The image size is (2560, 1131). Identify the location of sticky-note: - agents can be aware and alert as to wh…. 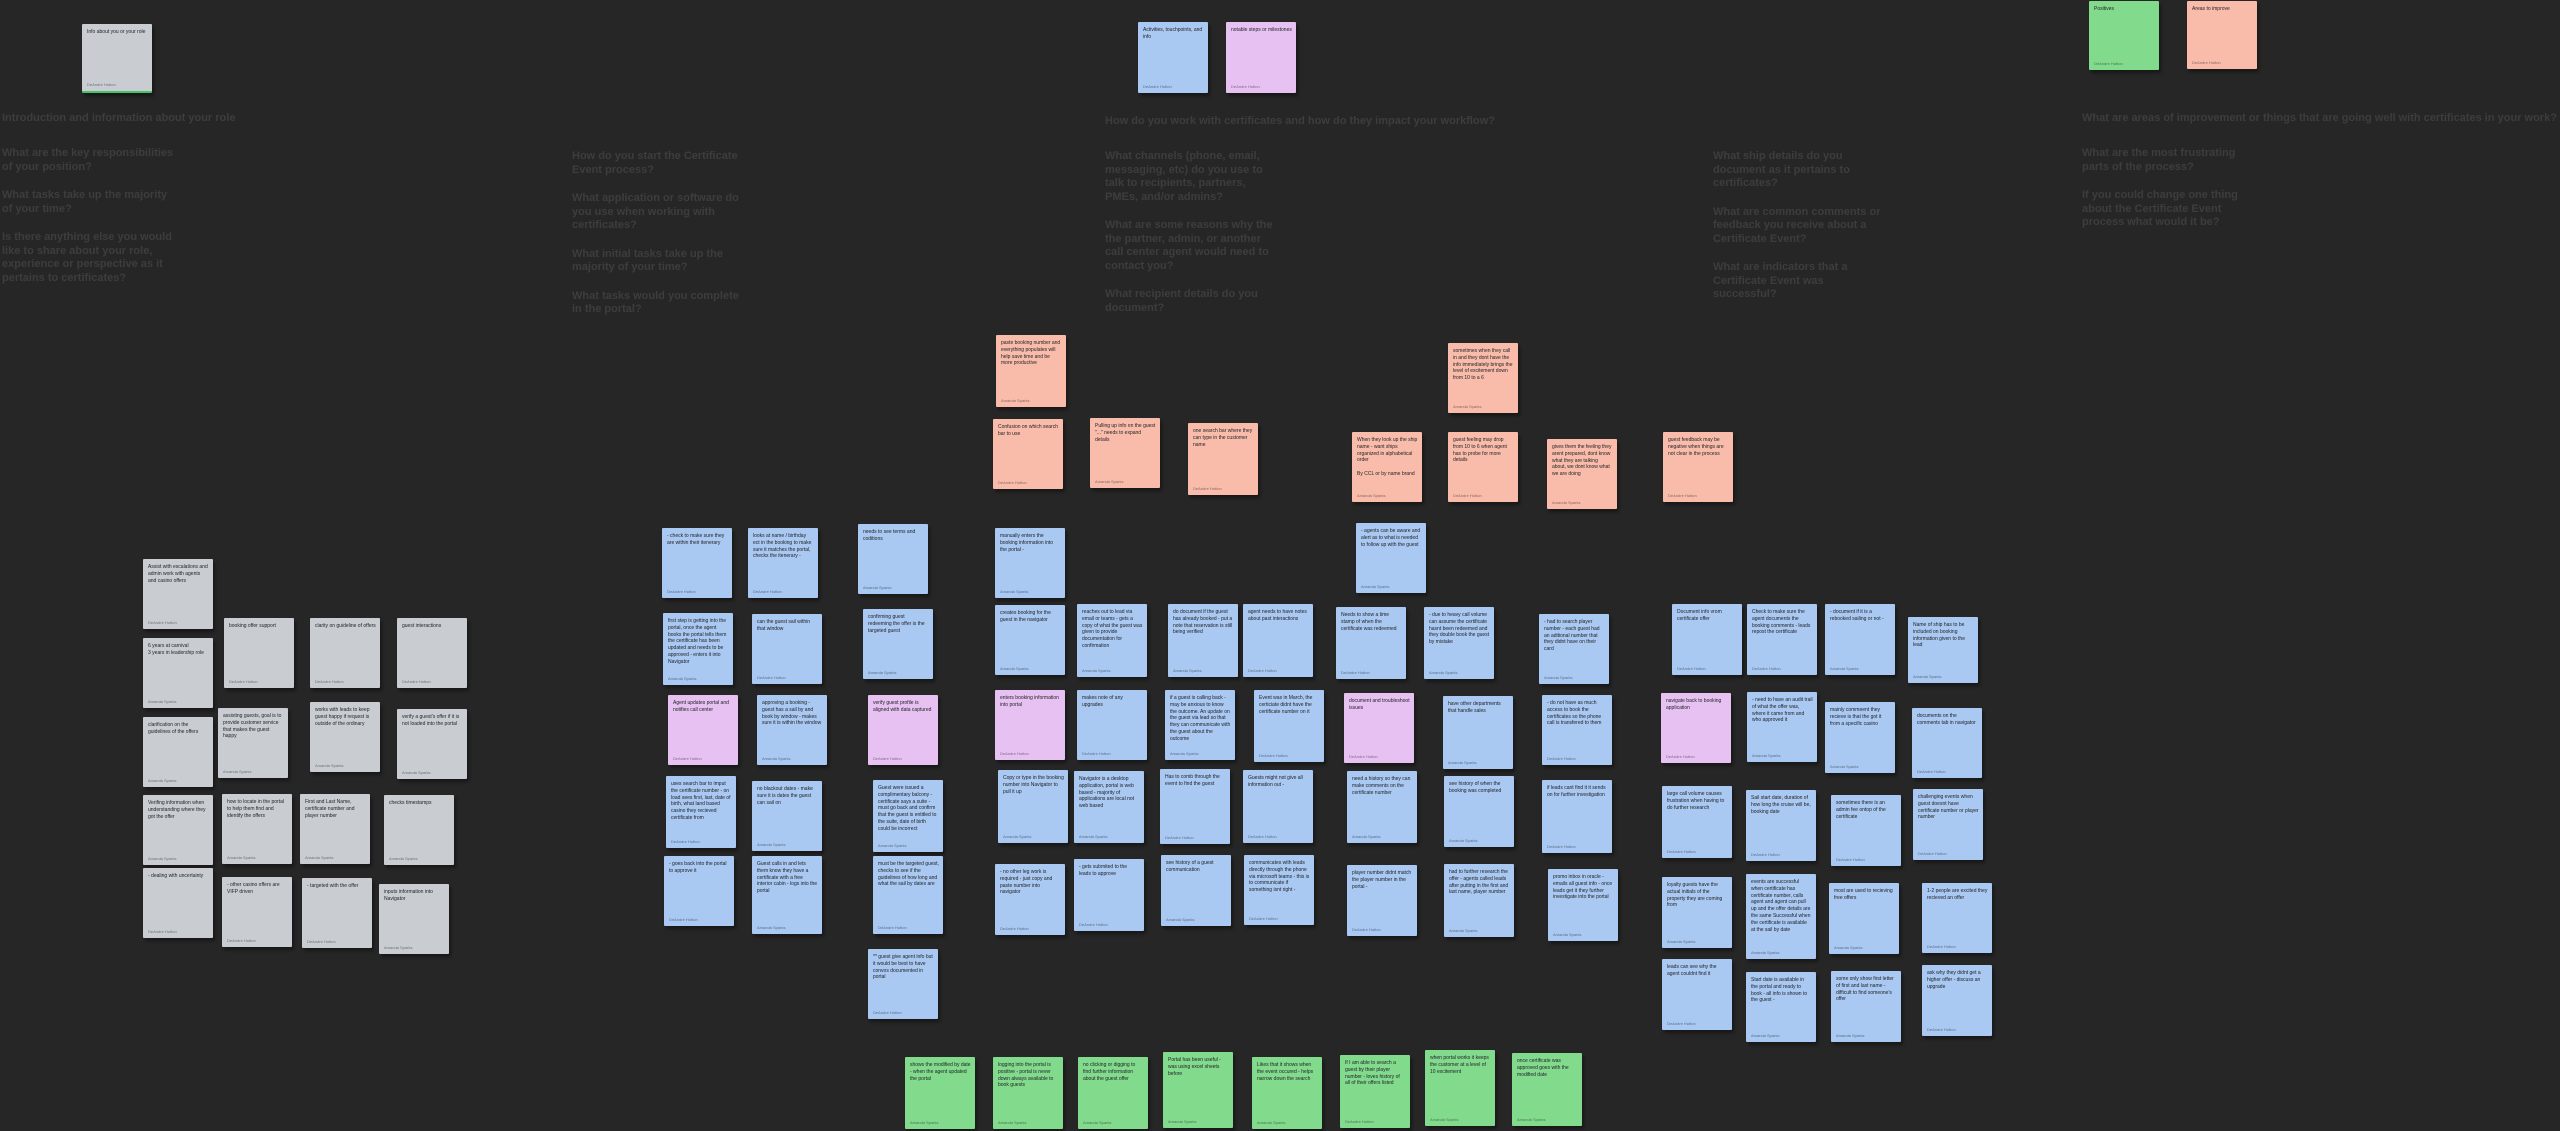
(1391, 558).